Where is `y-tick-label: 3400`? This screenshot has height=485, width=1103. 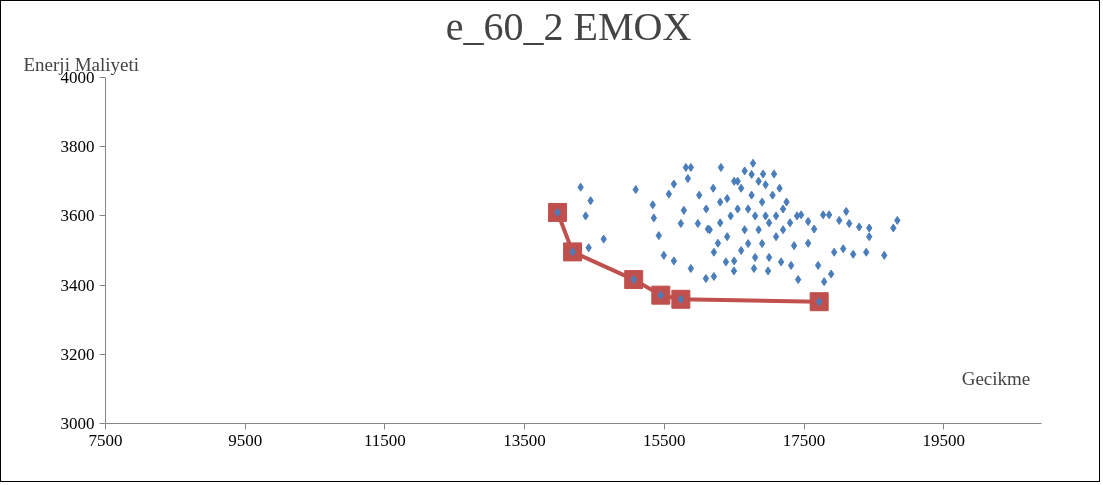
y-tick-label: 3400 is located at coordinates (77, 285).